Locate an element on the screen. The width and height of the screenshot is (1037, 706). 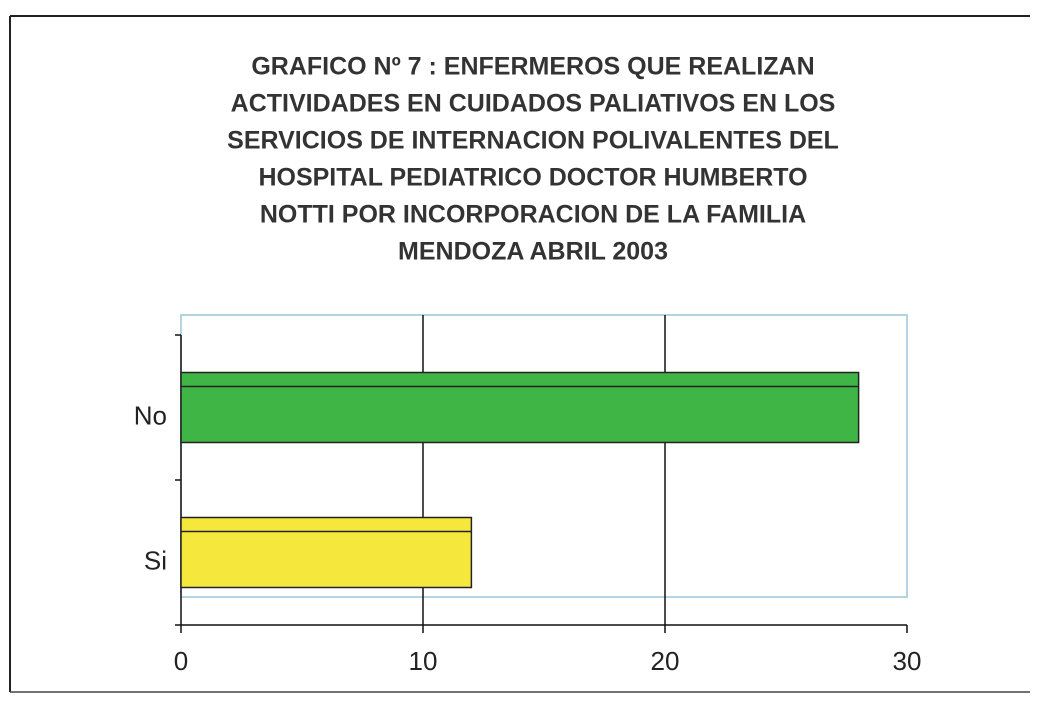
chart-title: MENDOZA ABRIL 2003 is located at coordinates (533, 252).